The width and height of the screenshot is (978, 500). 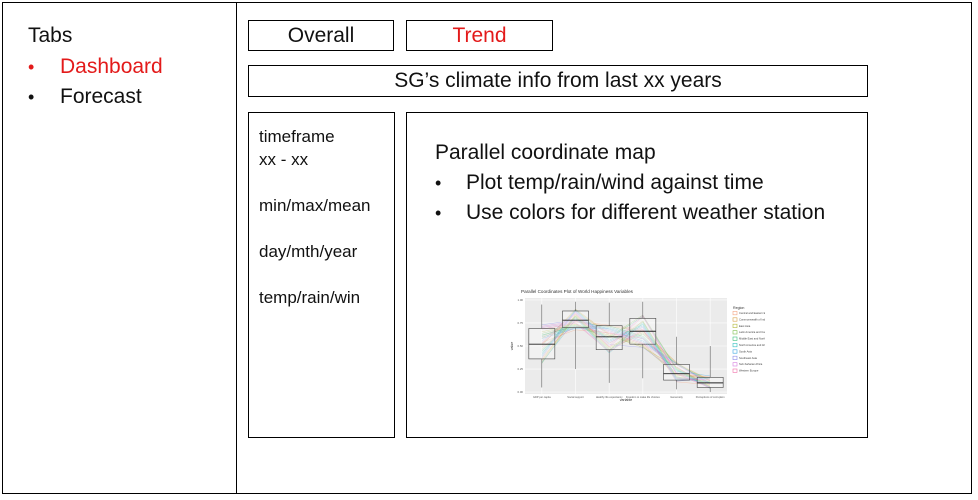 I want to click on page-title: SG’s climate info from last xx years, so click(x=558, y=81).